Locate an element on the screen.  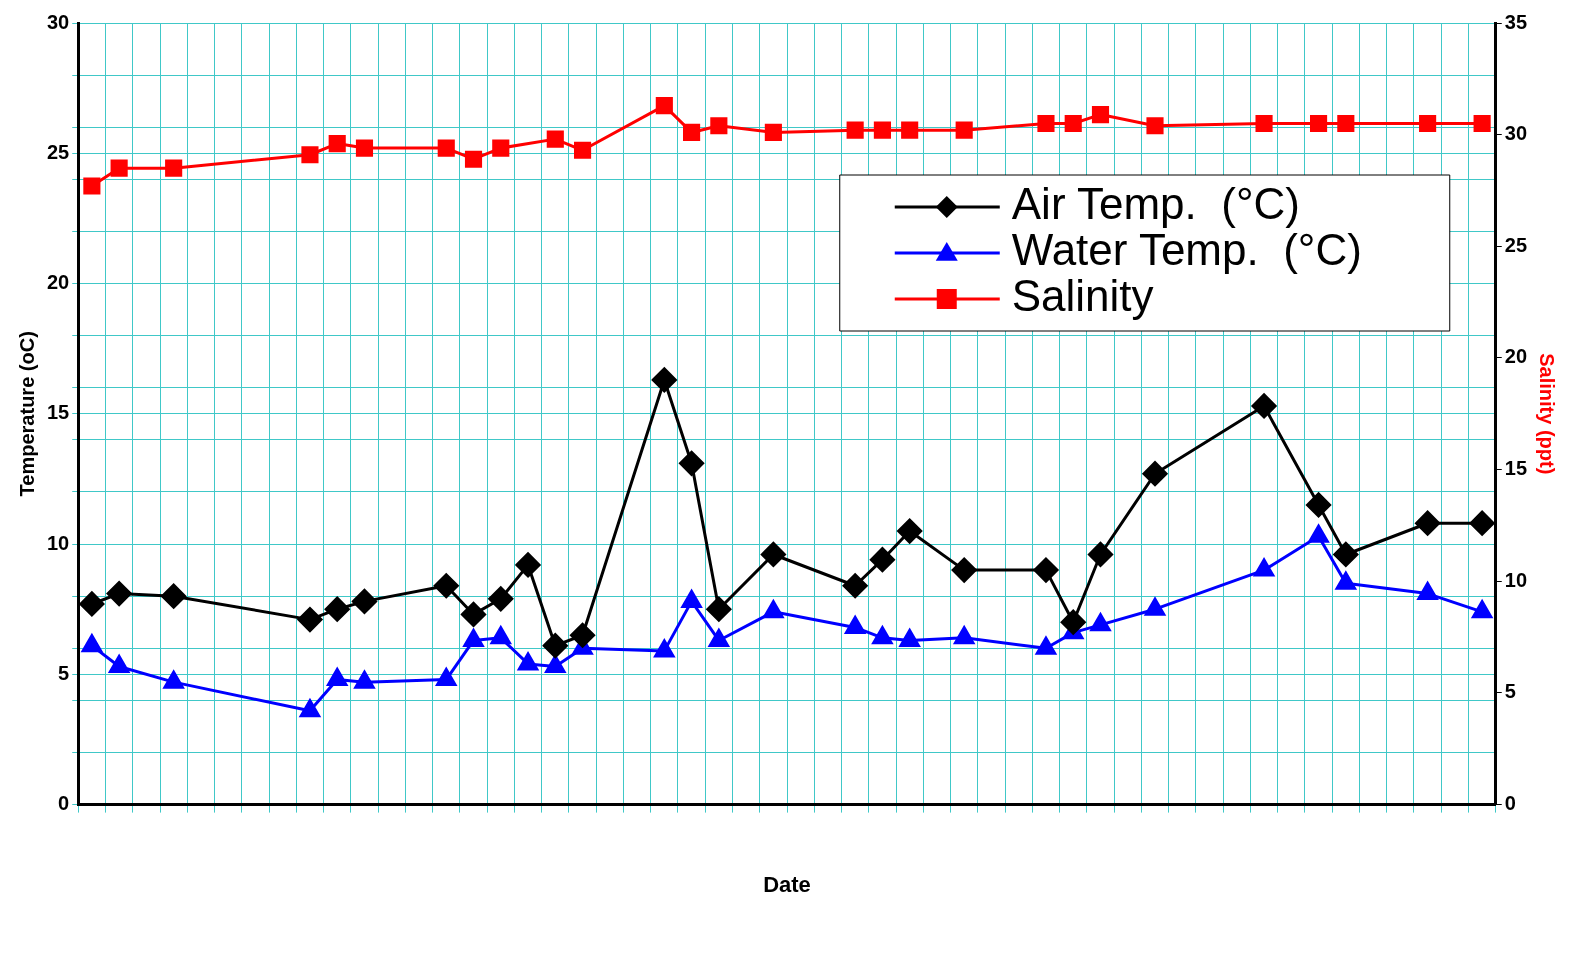
x-axis-title: Date is located at coordinates (787, 884).